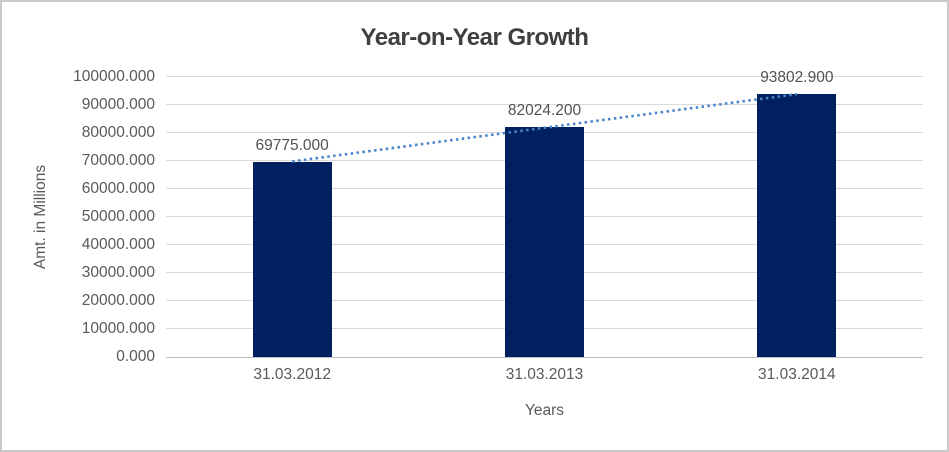 Image resolution: width=949 pixels, height=452 pixels. Describe the element at coordinates (118, 216) in the screenshot. I see `y-tick-label: 50000.000` at that location.